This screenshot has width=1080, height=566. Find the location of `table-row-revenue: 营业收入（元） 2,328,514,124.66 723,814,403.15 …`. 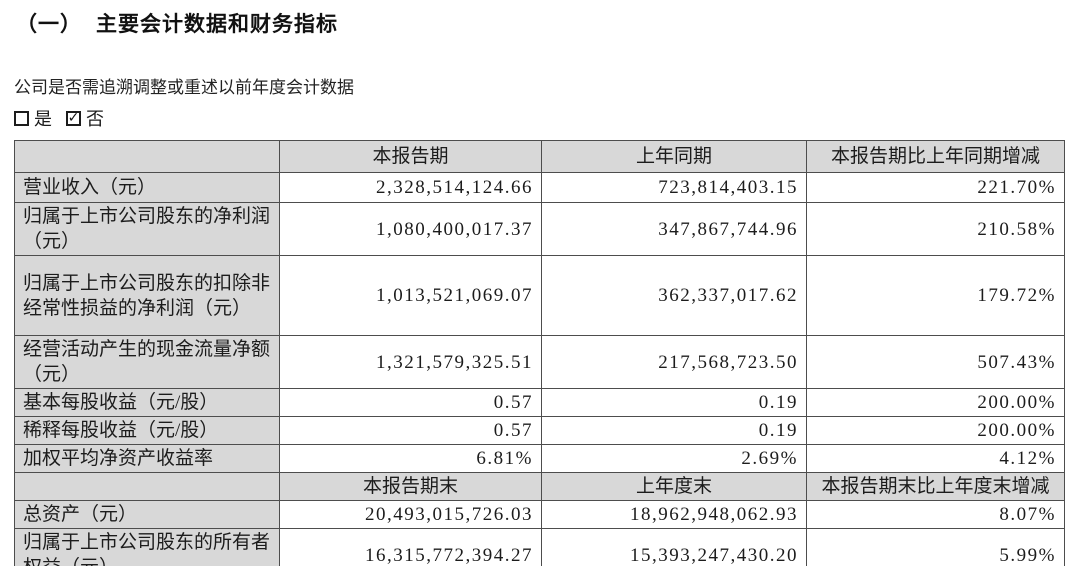

table-row-revenue: 营业收入（元） 2,328,514,124.66 723,814,403.15 … is located at coordinates (539, 187).